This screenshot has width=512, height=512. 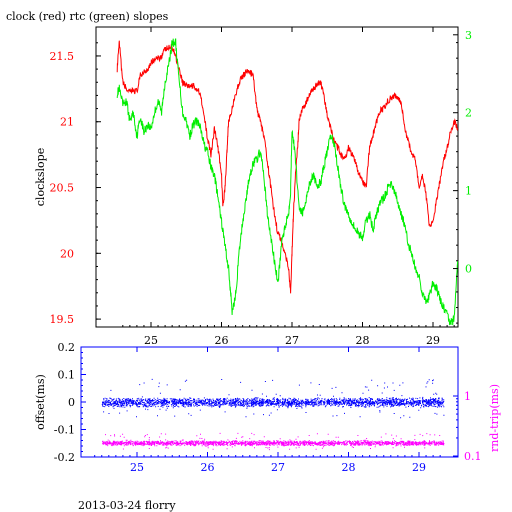 What do you see at coordinates (292, 340) in the screenshot?
I see `top-x-tick-label: 27` at bounding box center [292, 340].